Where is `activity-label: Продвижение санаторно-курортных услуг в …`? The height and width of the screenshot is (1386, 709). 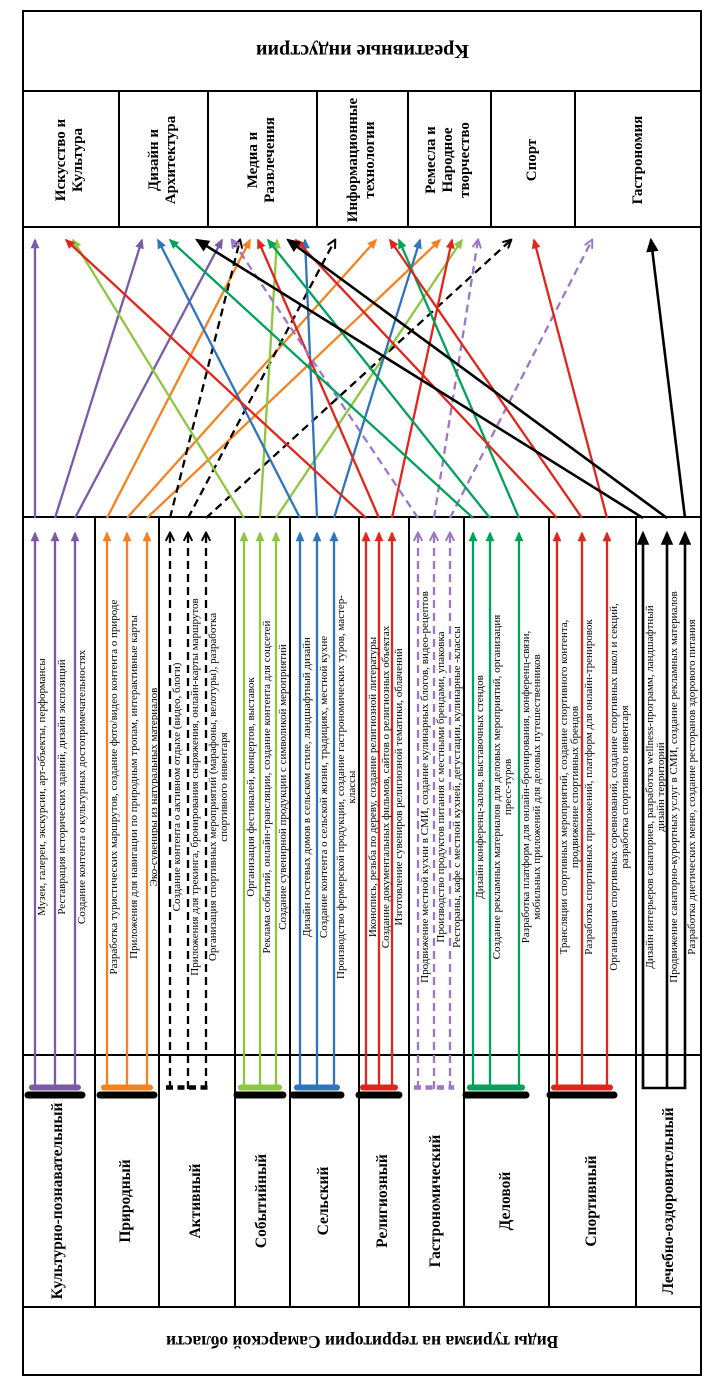
activity-label: Продвижение санаторно-курортных услуг в … is located at coordinates (673, 787).